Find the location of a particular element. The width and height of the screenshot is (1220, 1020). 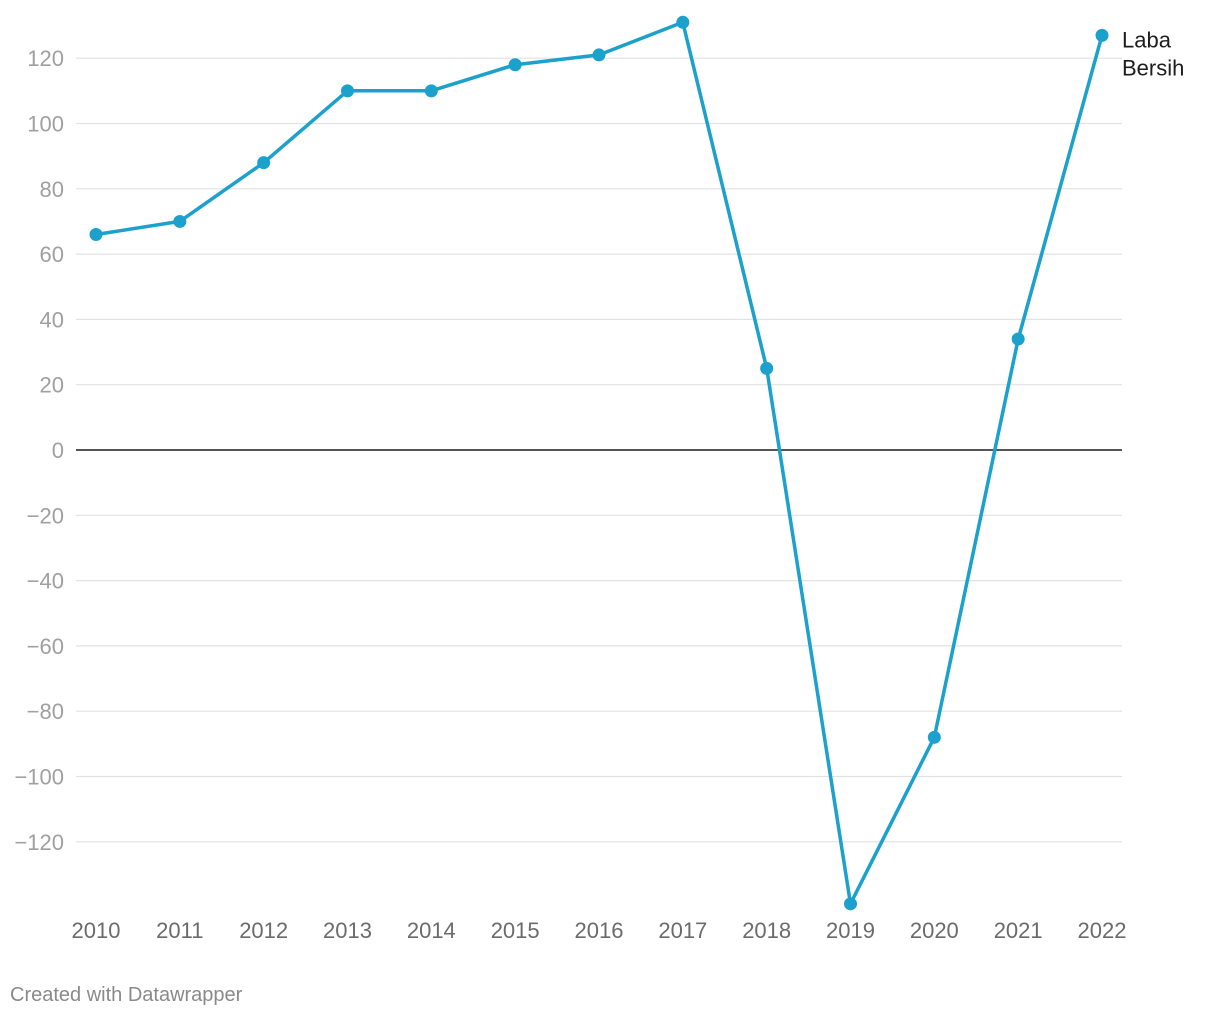

y-tick-label: 20 is located at coordinates (52, 385).